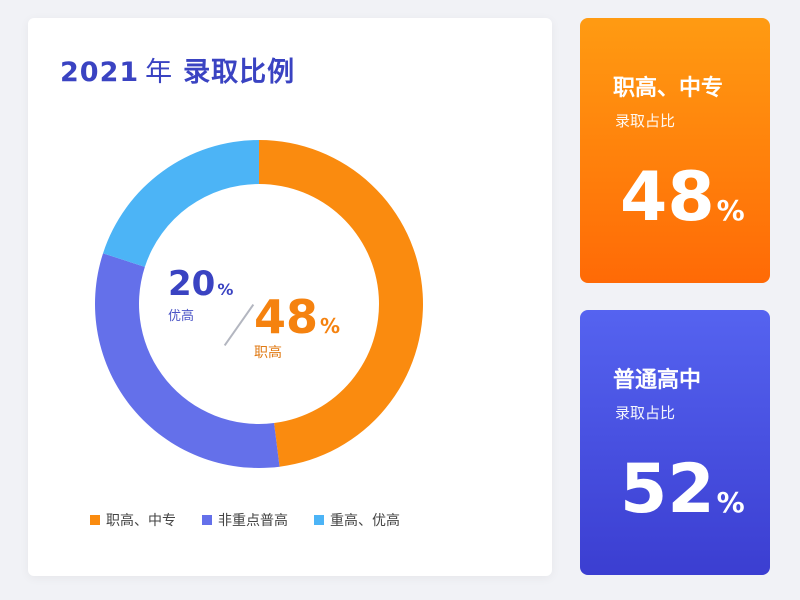 Image resolution: width=800 pixels, height=600 pixels. Describe the element at coordinates (668, 88) in the screenshot. I see `vocational-card-title: 职高、中专` at that location.